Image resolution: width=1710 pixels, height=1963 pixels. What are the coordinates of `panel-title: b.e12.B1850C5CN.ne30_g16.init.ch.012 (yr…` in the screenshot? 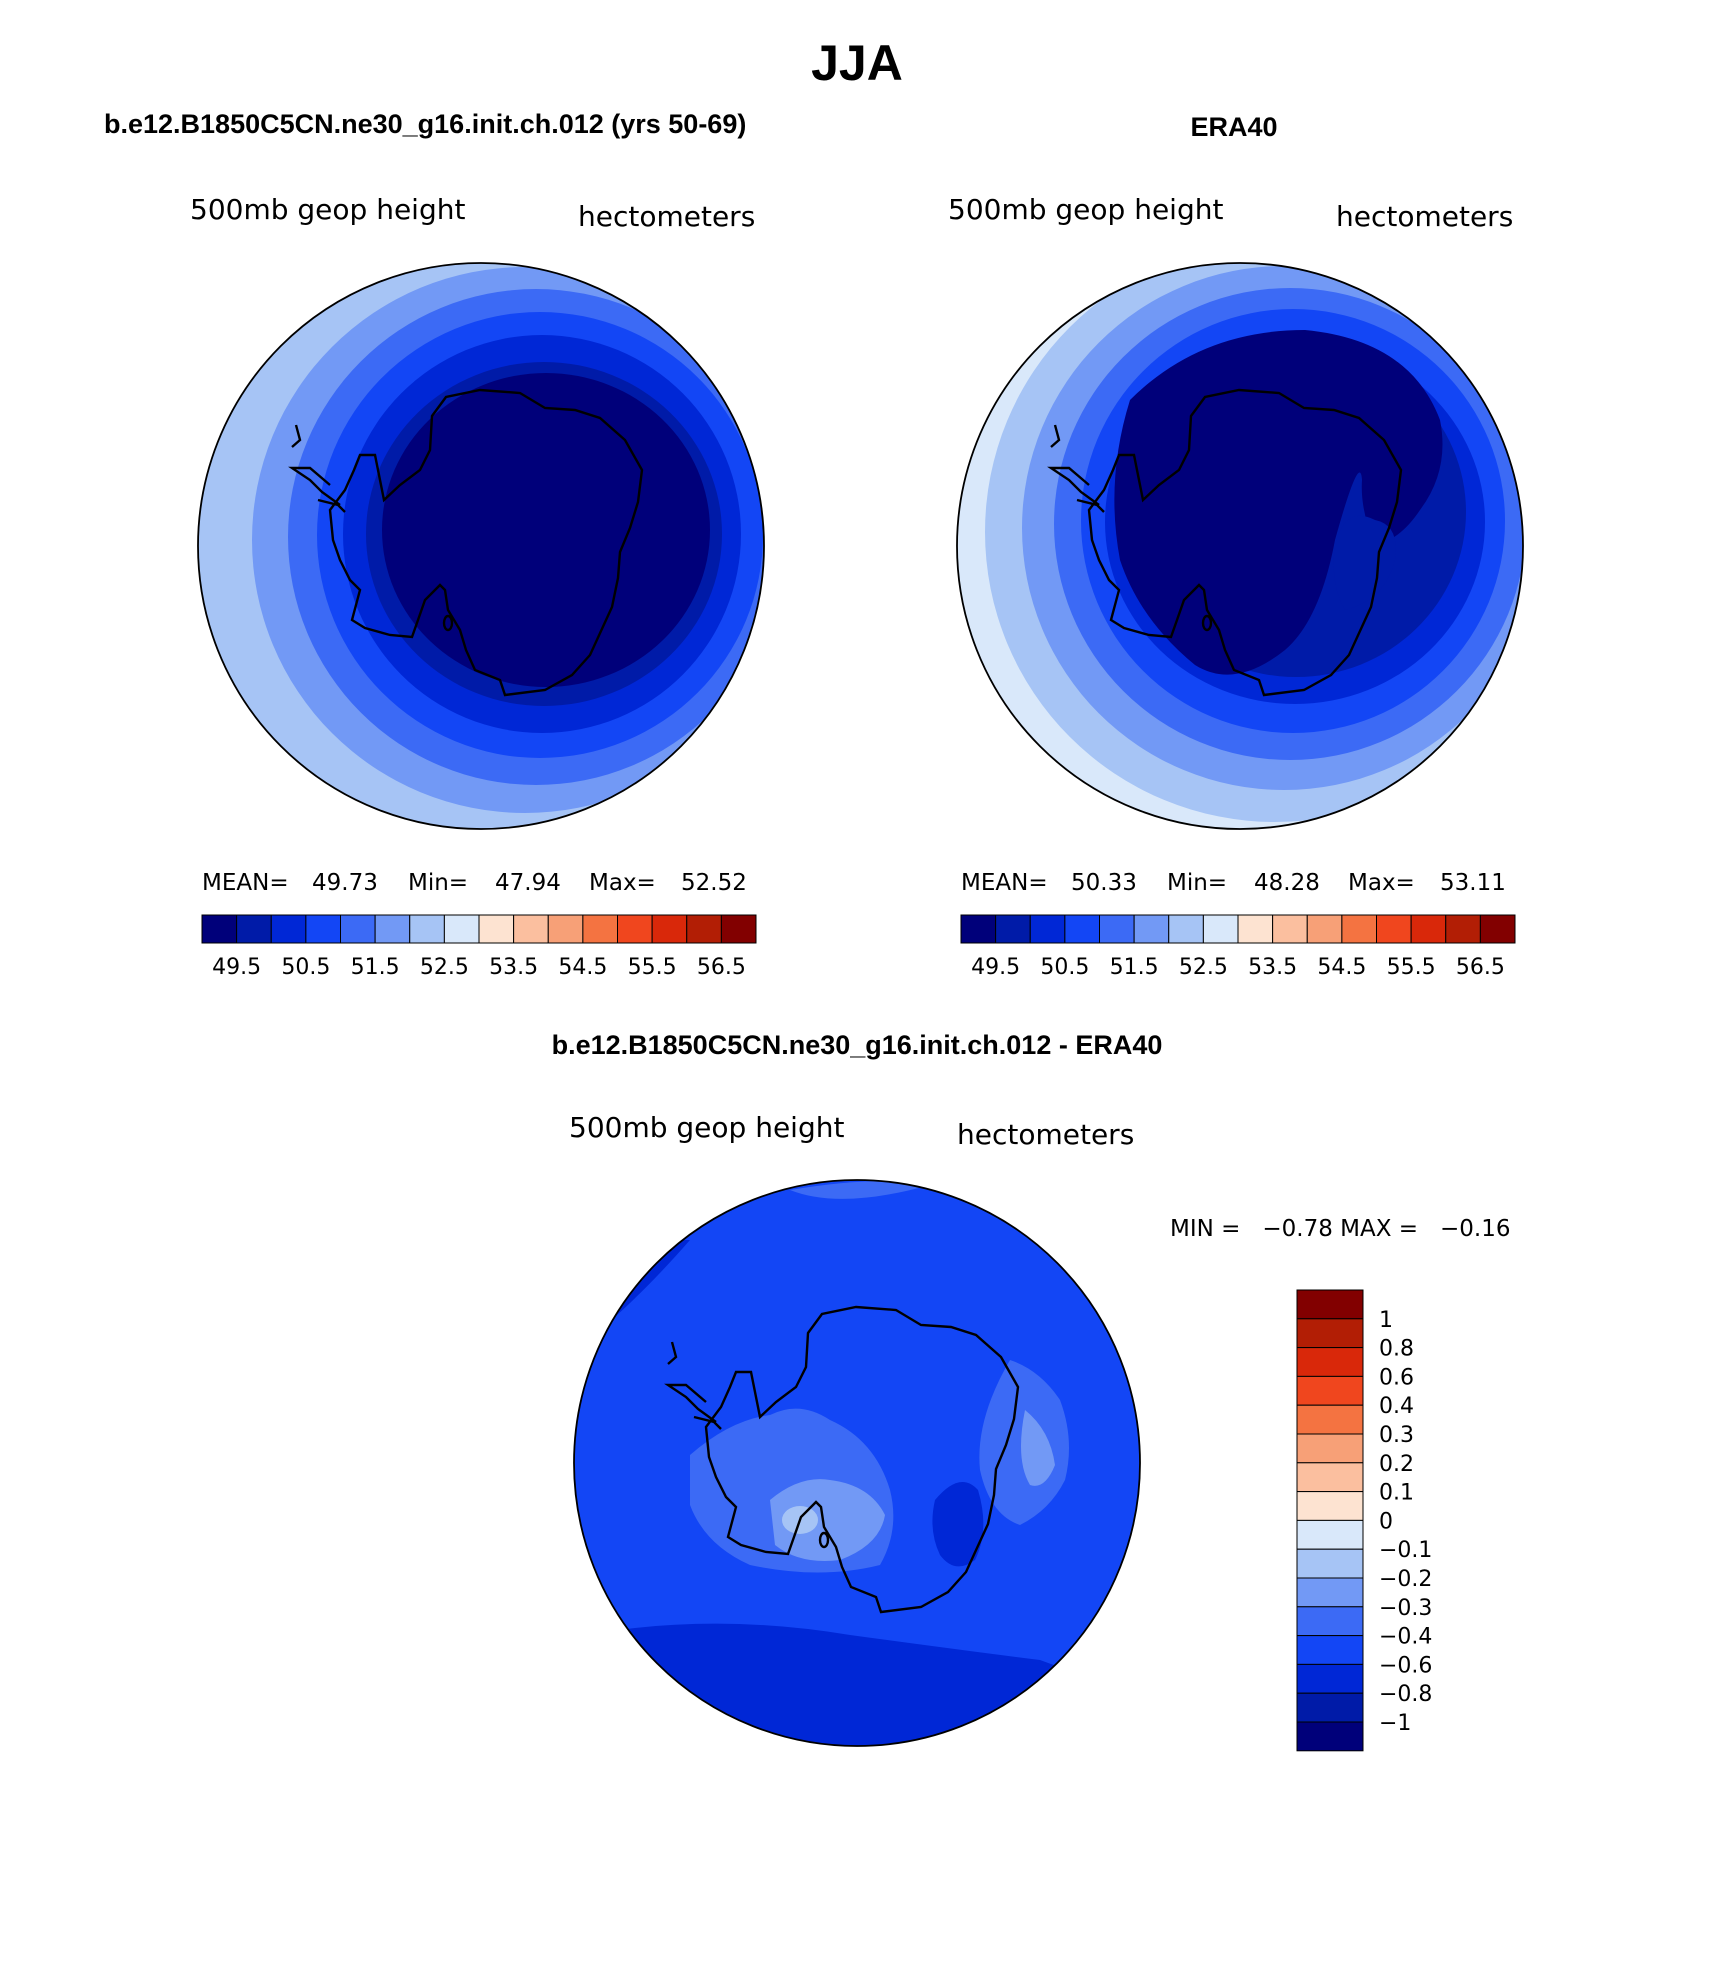 It's located at (425, 124).